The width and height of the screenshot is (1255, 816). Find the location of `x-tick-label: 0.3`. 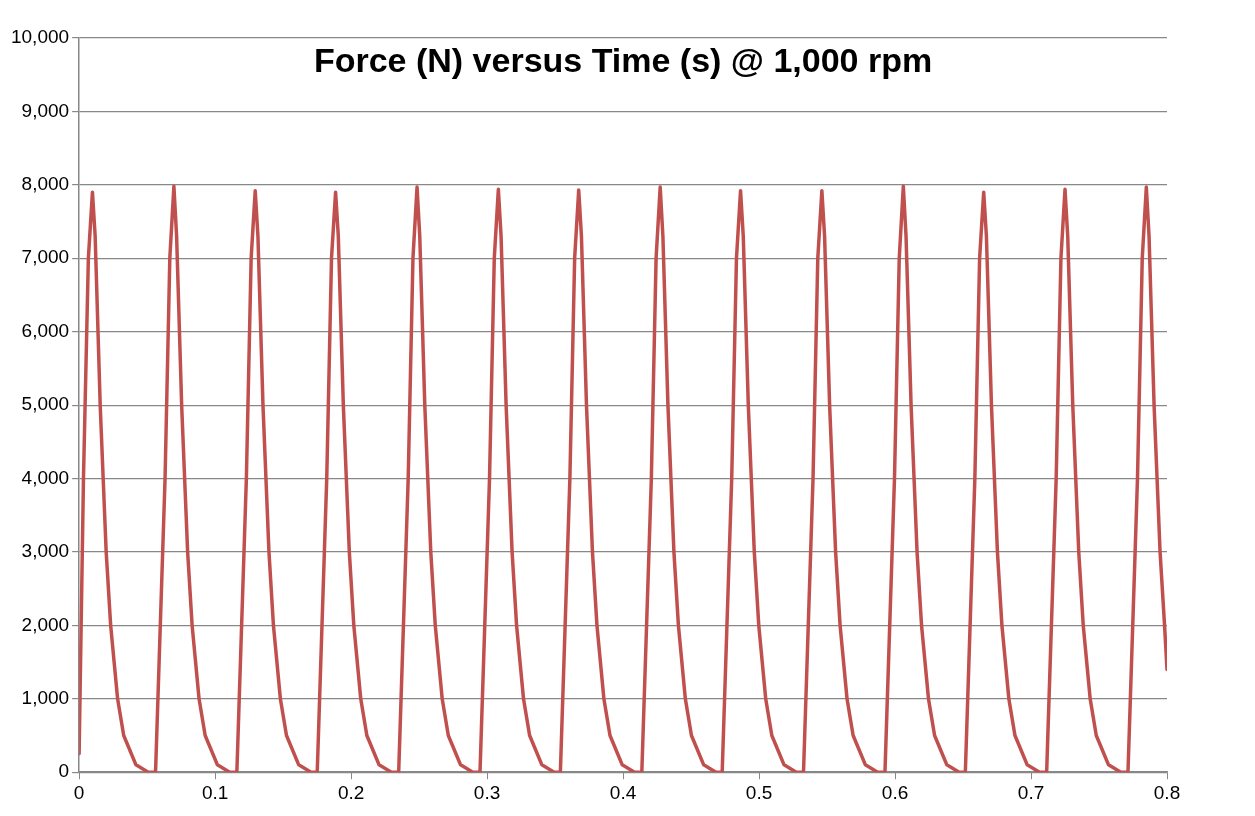

x-tick-label: 0.3 is located at coordinates (487, 792).